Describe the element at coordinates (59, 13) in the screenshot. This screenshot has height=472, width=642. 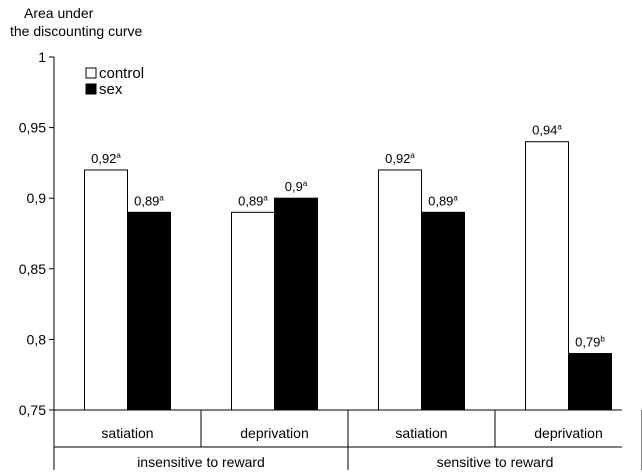
I see `y-axis-label-line-1: Area under` at that location.